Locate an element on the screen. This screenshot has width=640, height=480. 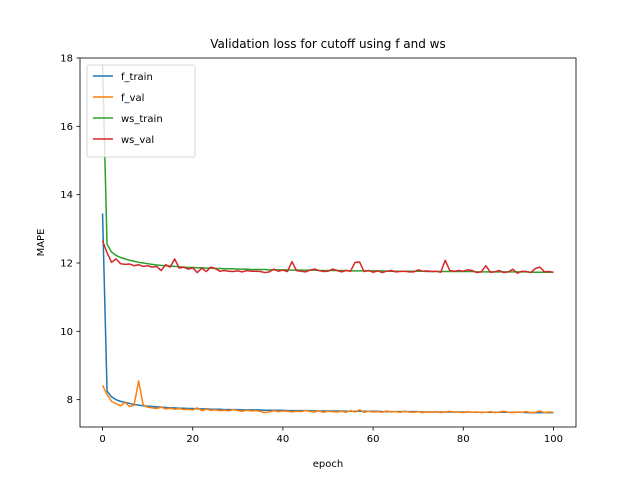
x-tick-label: 0 is located at coordinates (102, 439).